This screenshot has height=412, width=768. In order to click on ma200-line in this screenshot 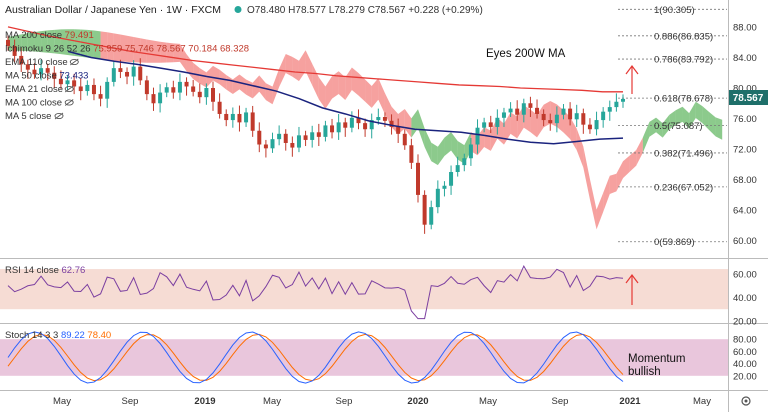, I will do `click(315, 59)`.